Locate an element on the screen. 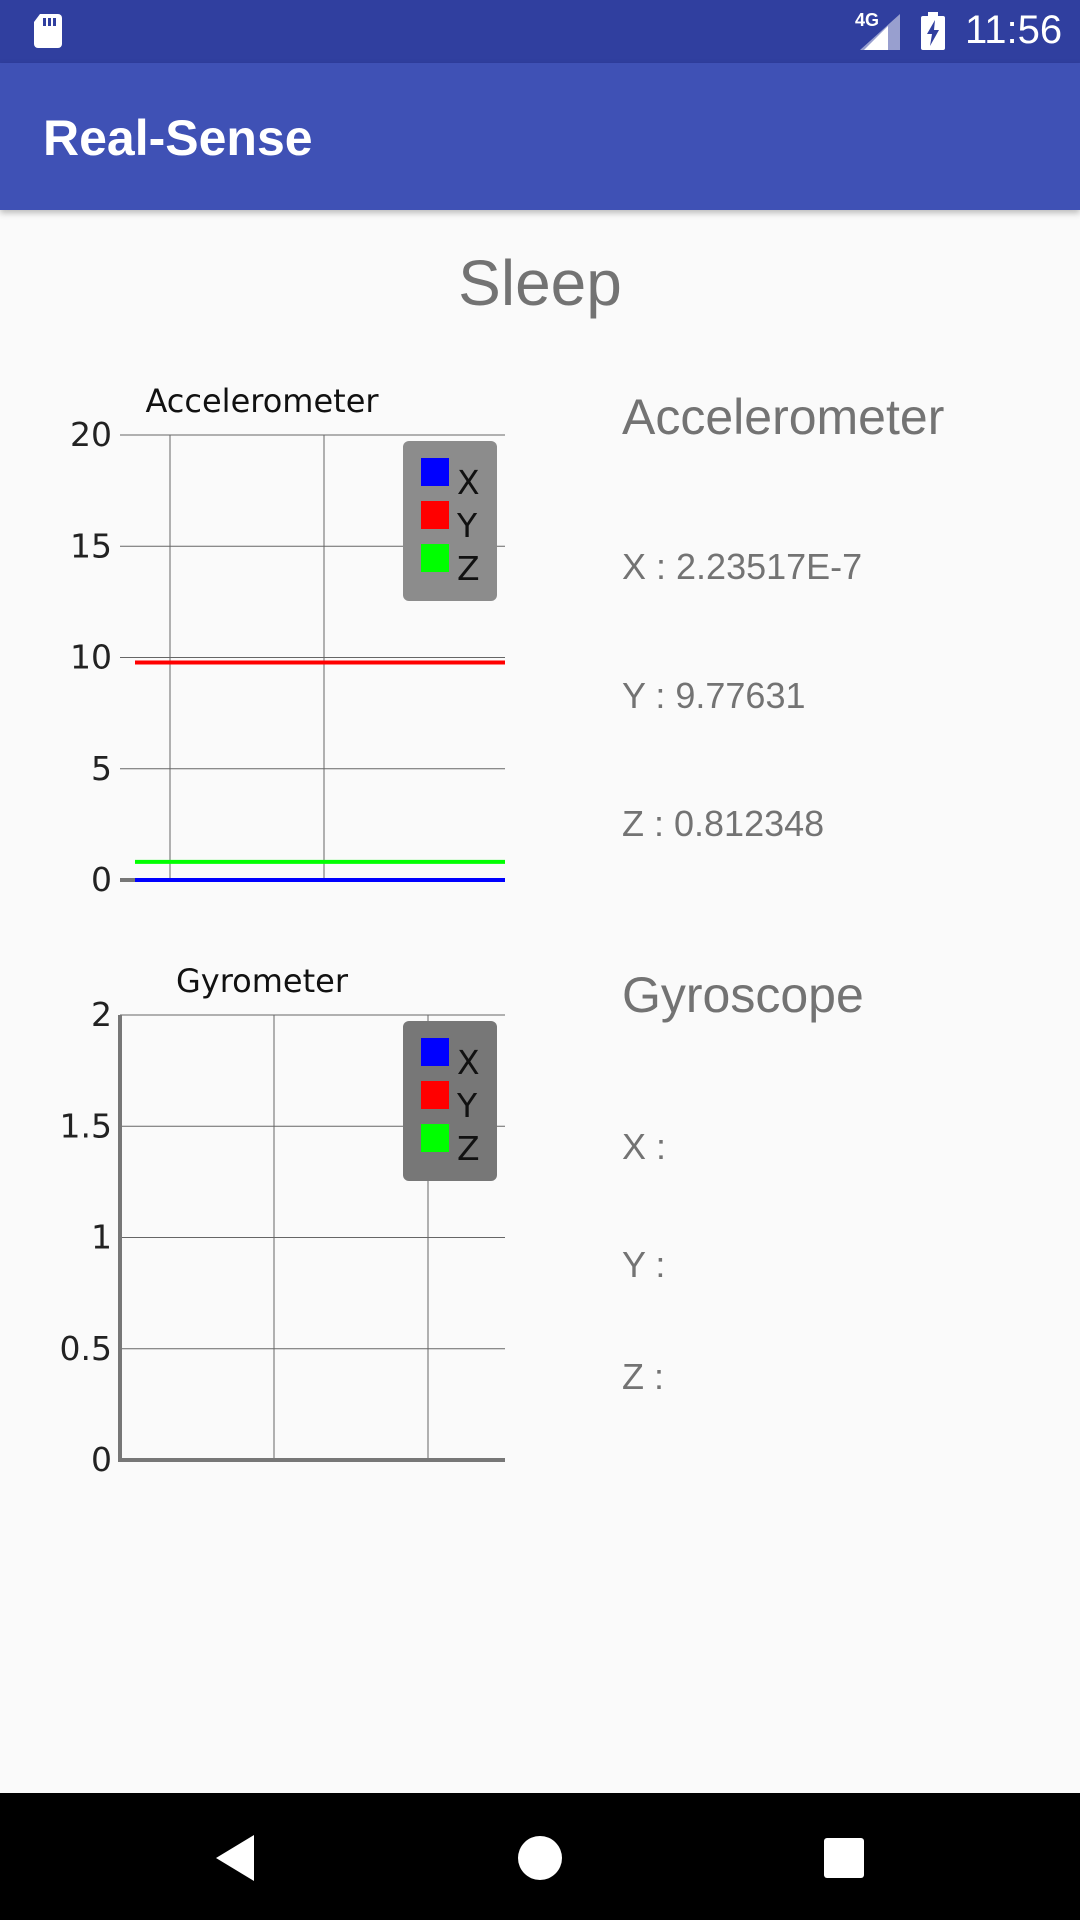 This screenshot has width=1080, height=1920. accelerometer-y-tick-label: 0 is located at coordinates (101, 879).